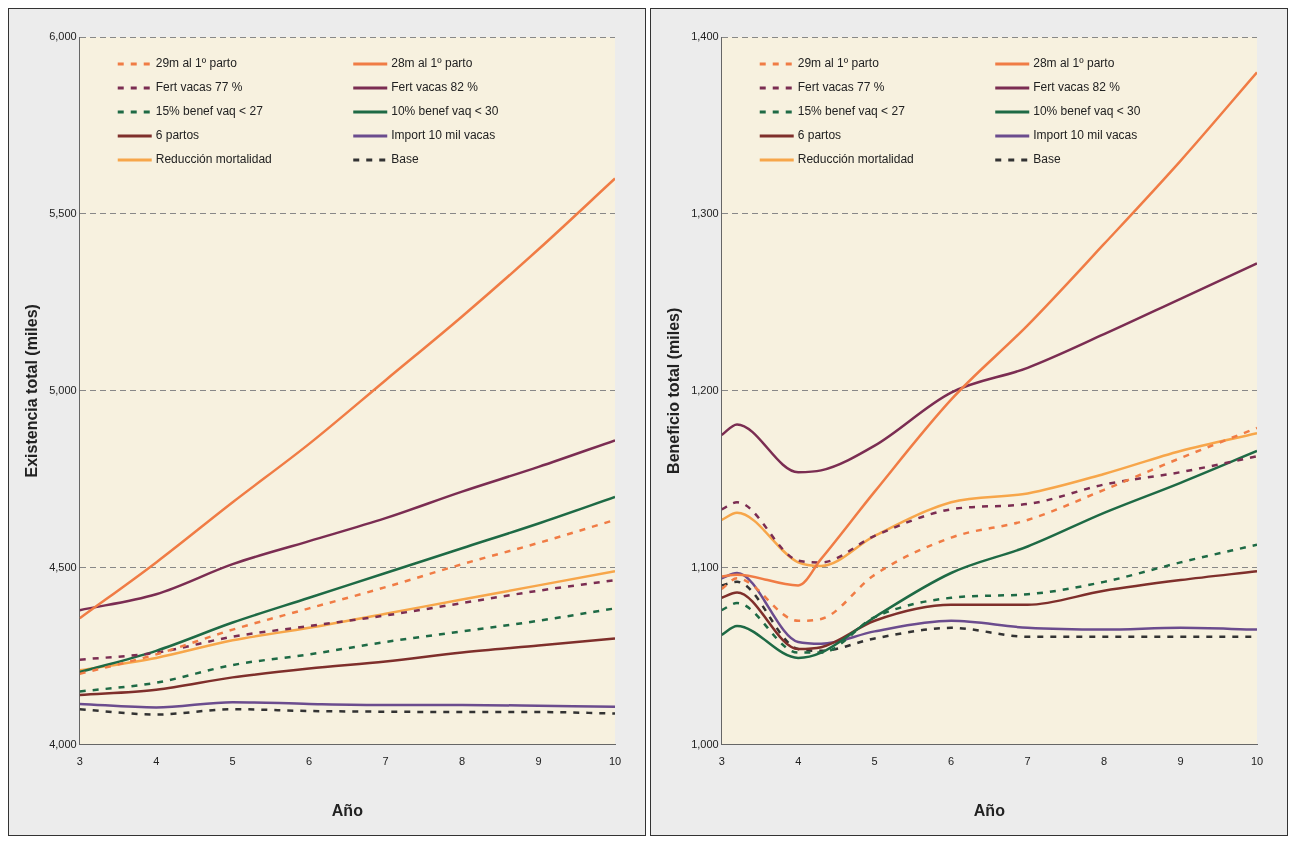  Describe the element at coordinates (63, 389) in the screenshot. I see `y-tick-label: 5,000` at that location.